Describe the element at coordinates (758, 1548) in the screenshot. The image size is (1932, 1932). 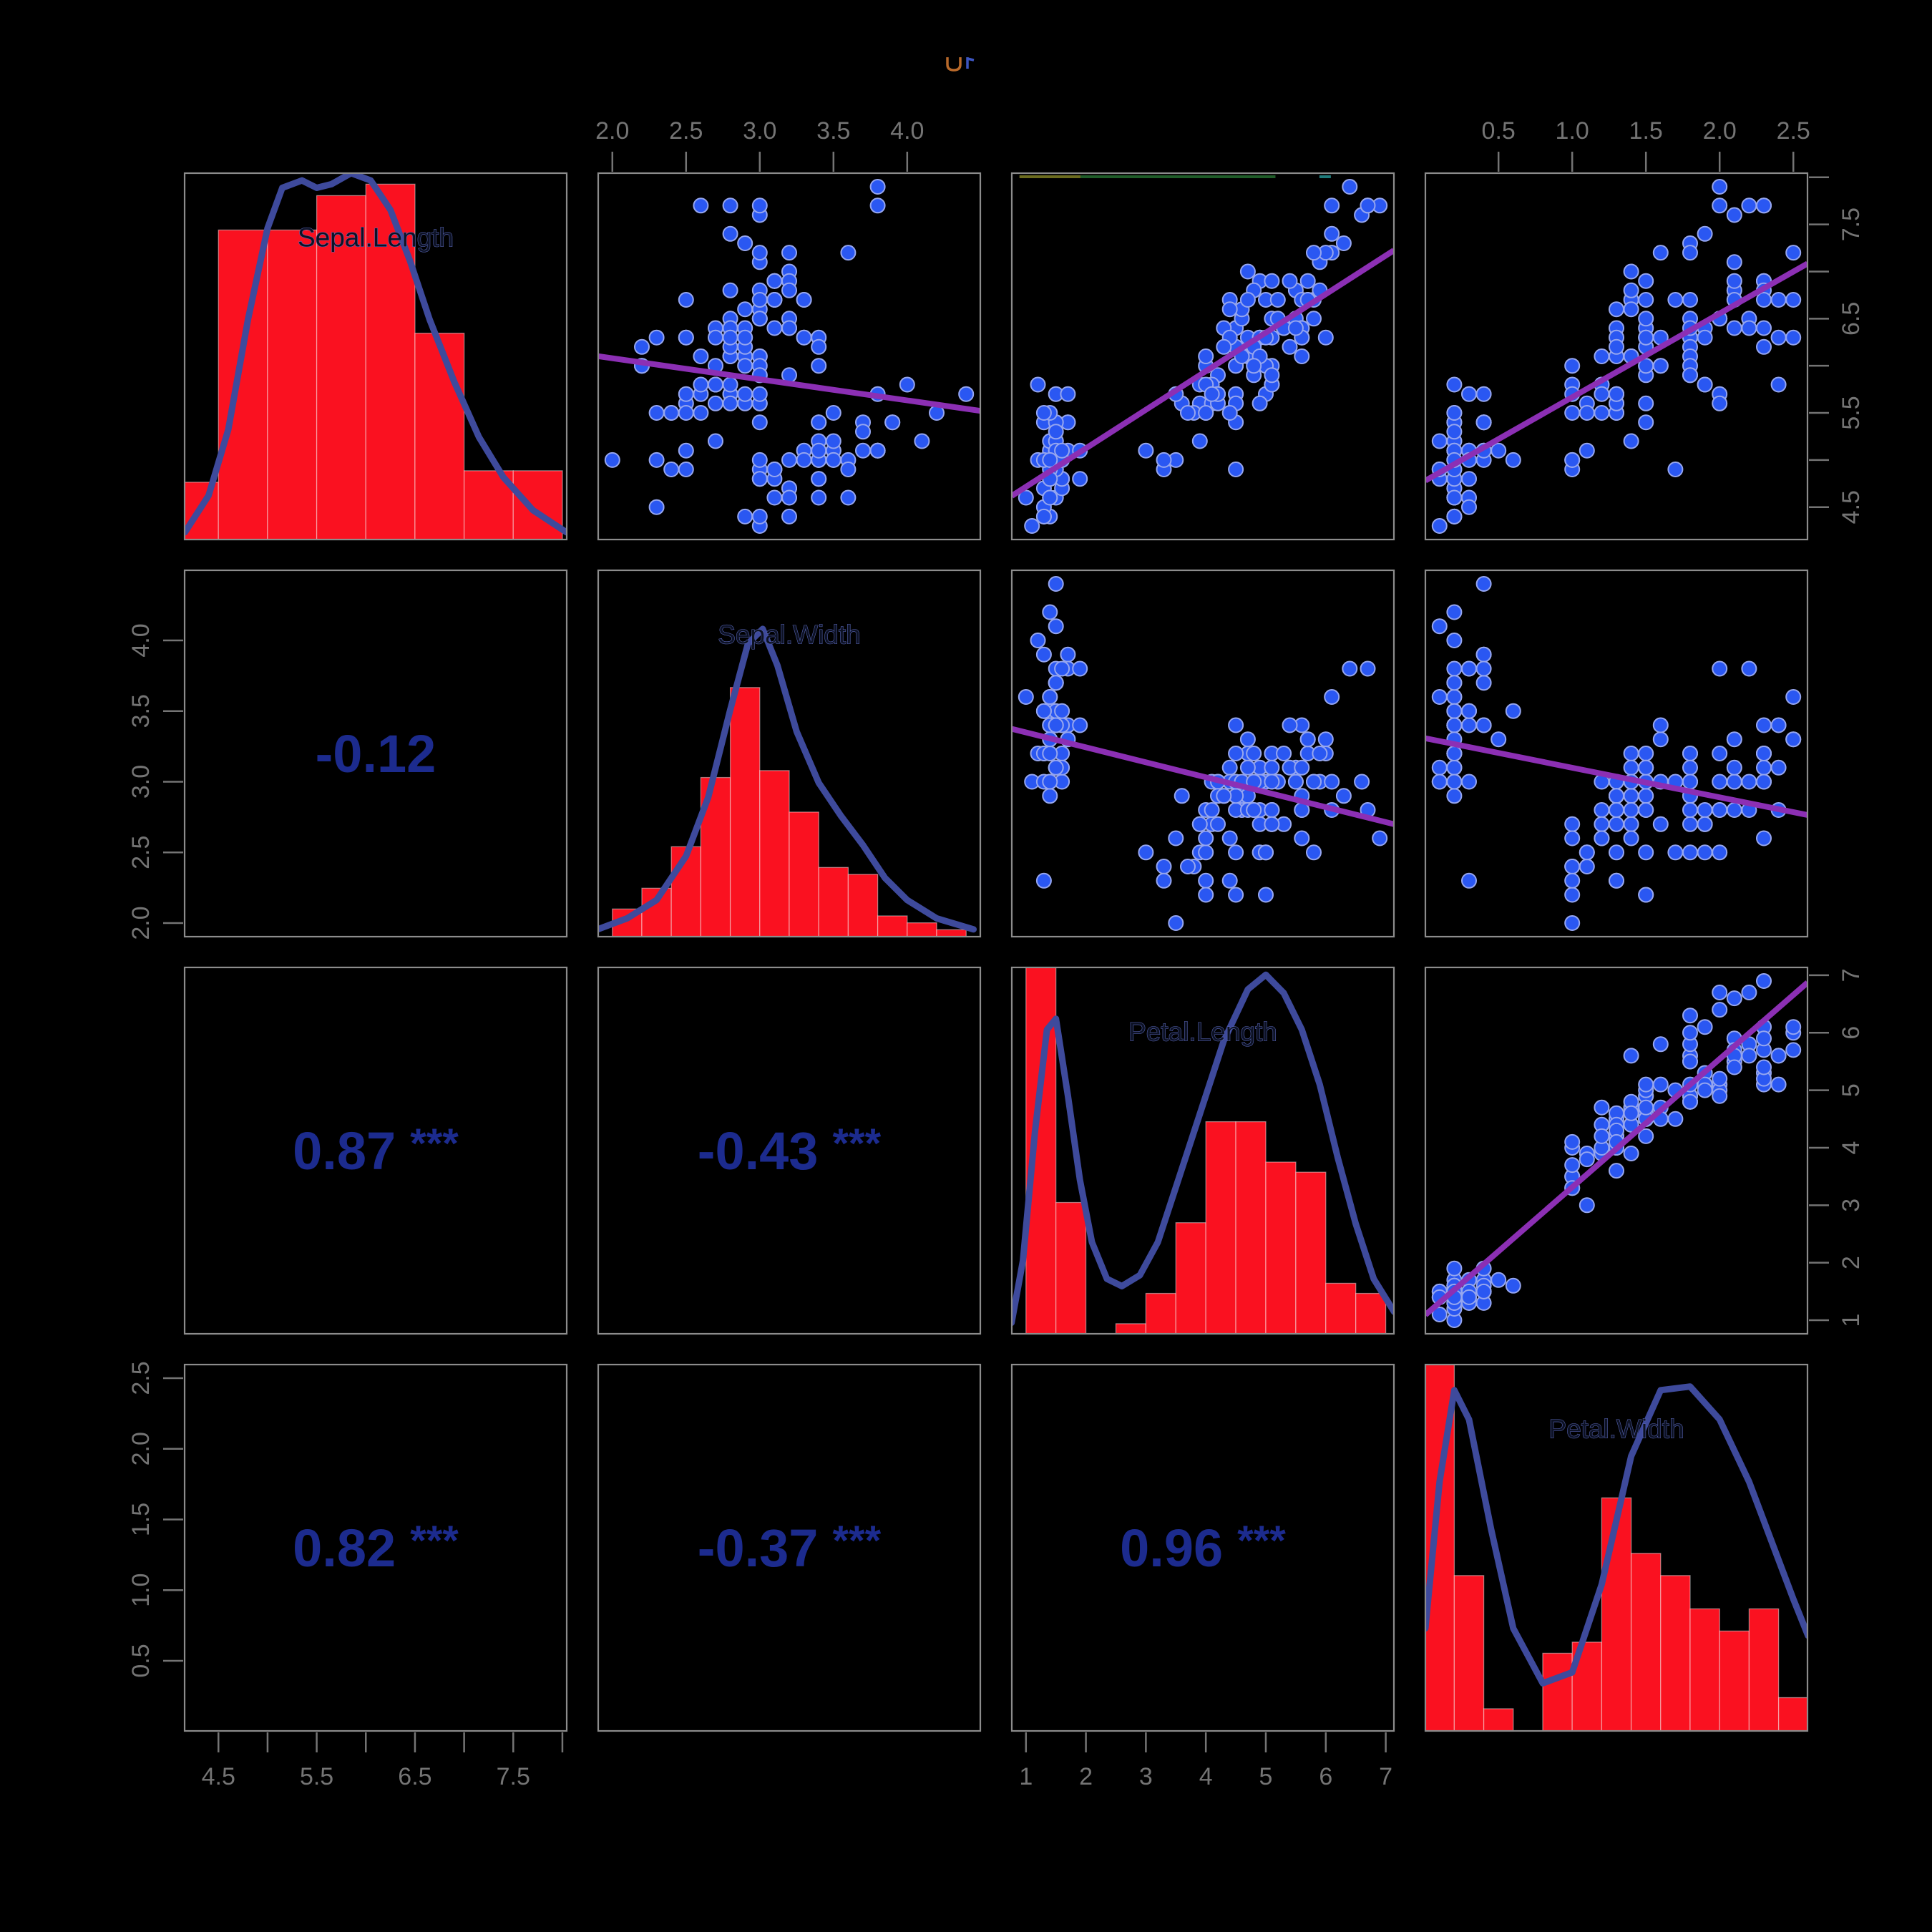
I see `correlation-value: -0.37` at that location.